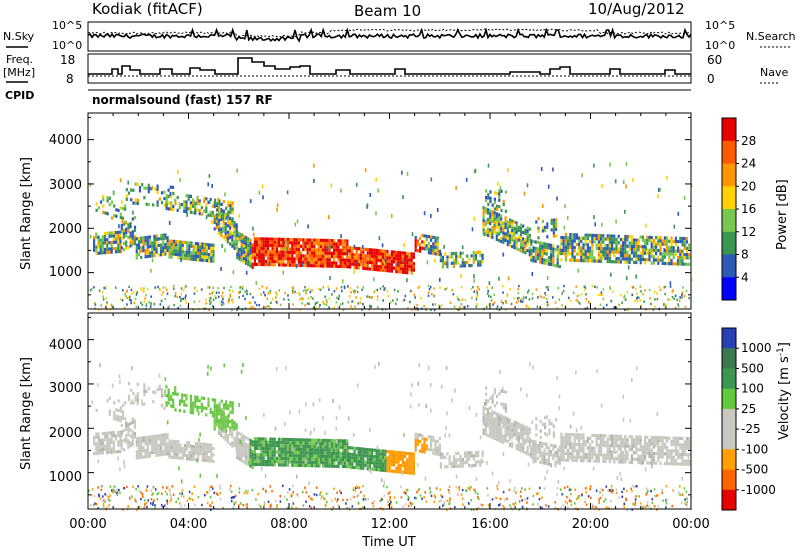  What do you see at coordinates (391, 69) in the screenshot?
I see `frequency-panel: 18 8 60 0` at bounding box center [391, 69].